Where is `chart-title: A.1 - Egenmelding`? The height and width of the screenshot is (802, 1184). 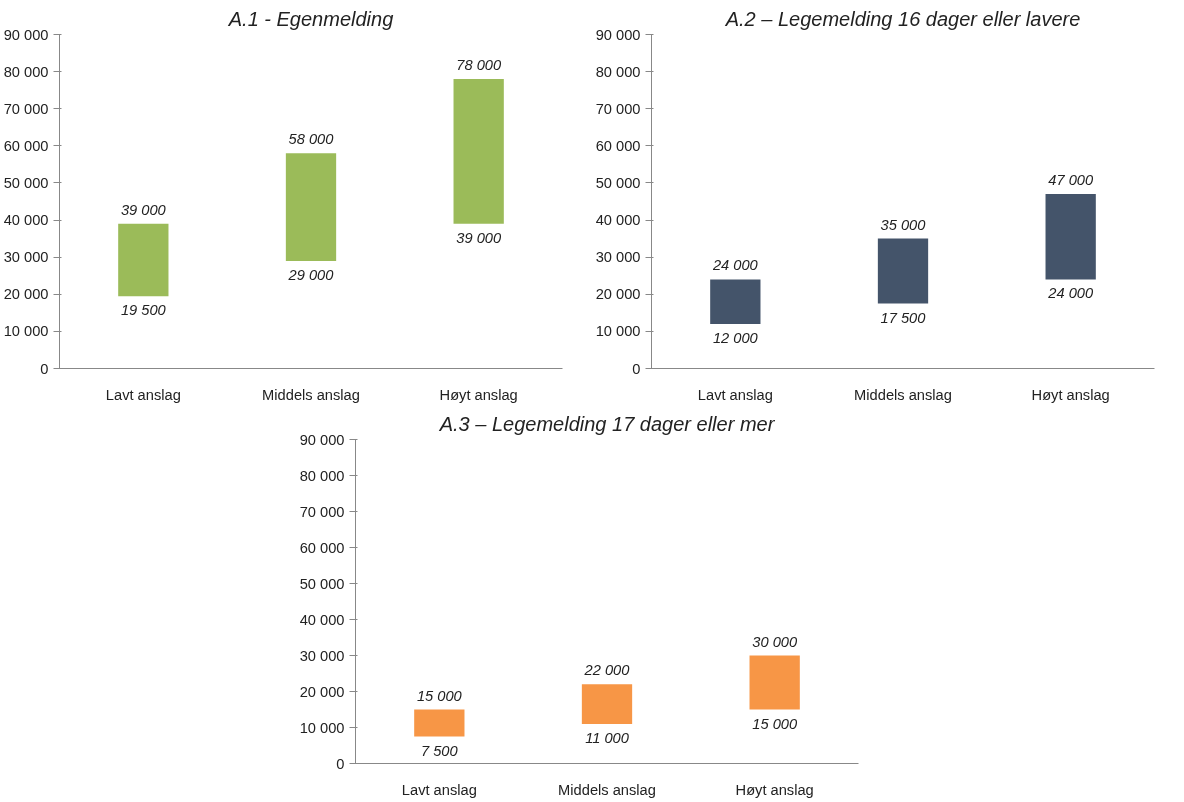 chart-title: A.1 - Egenmelding is located at coordinates (310, 18).